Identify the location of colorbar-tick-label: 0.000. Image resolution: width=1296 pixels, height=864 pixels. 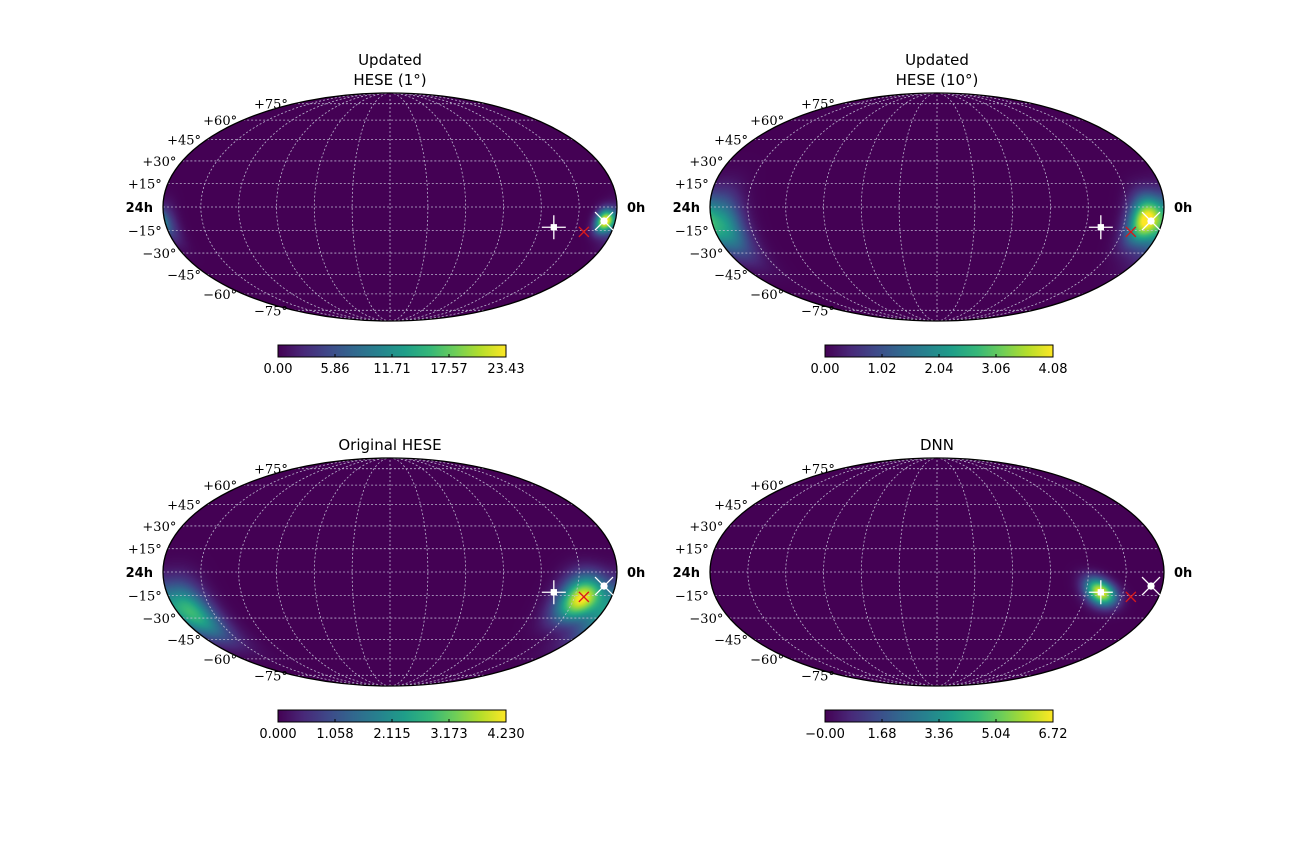
(277, 734).